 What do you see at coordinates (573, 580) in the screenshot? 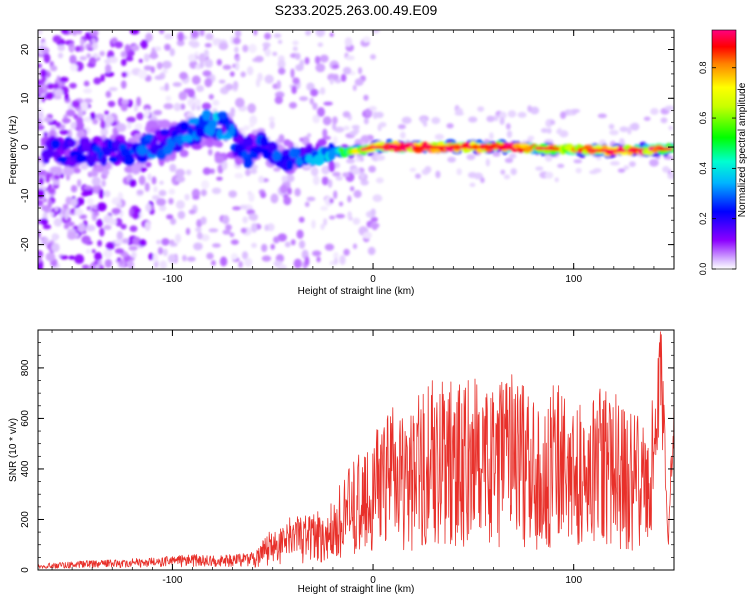
I see `snr-x-tick-label: 100` at bounding box center [573, 580].